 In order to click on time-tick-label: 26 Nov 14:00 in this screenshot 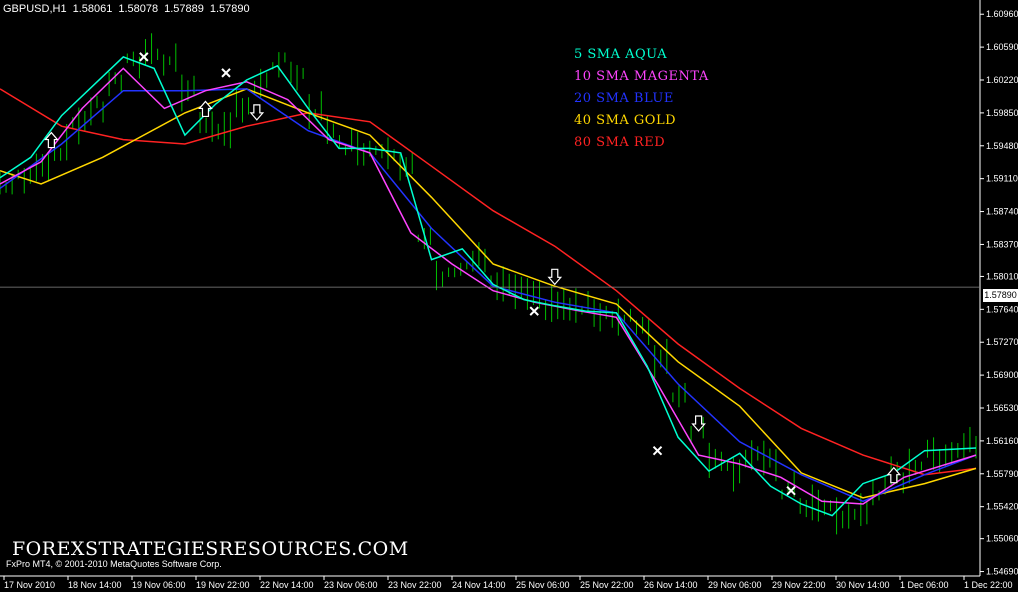, I will do `click(671, 585)`.